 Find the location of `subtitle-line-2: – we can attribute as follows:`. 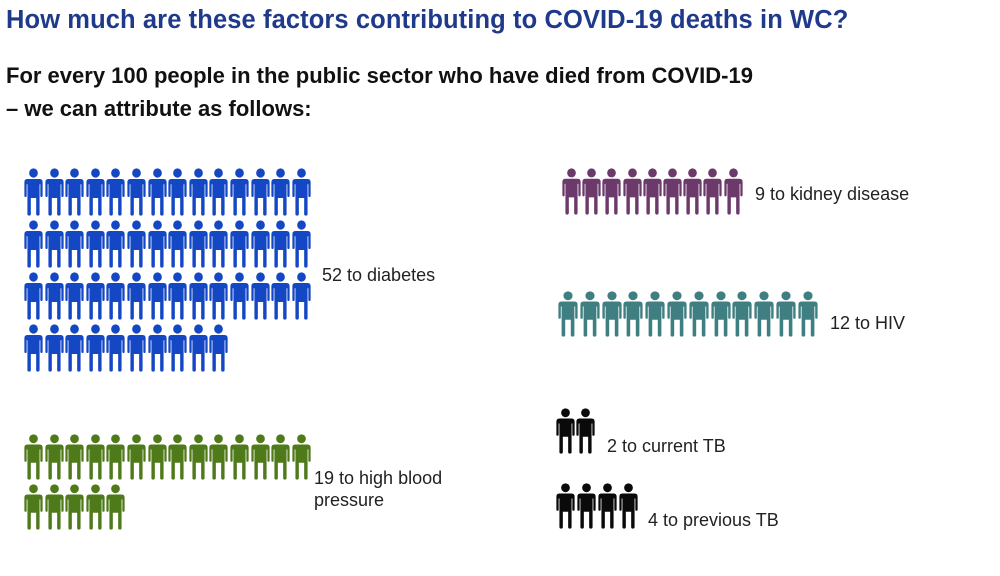

subtitle-line-2: – we can attribute as follows: is located at coordinates (159, 108).